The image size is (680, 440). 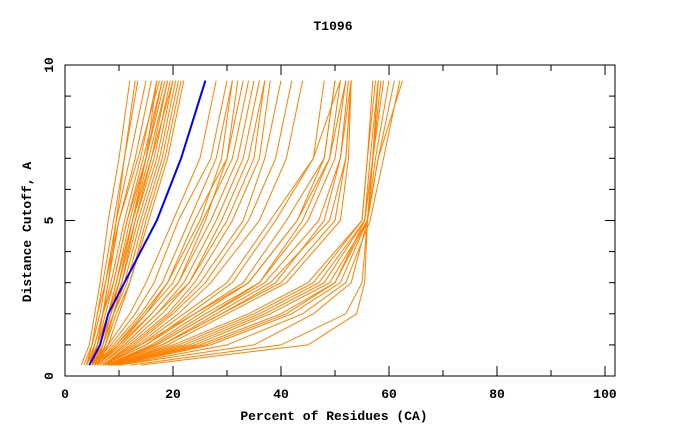 I want to click on y-tick-label: 10, so click(x=49, y=65).